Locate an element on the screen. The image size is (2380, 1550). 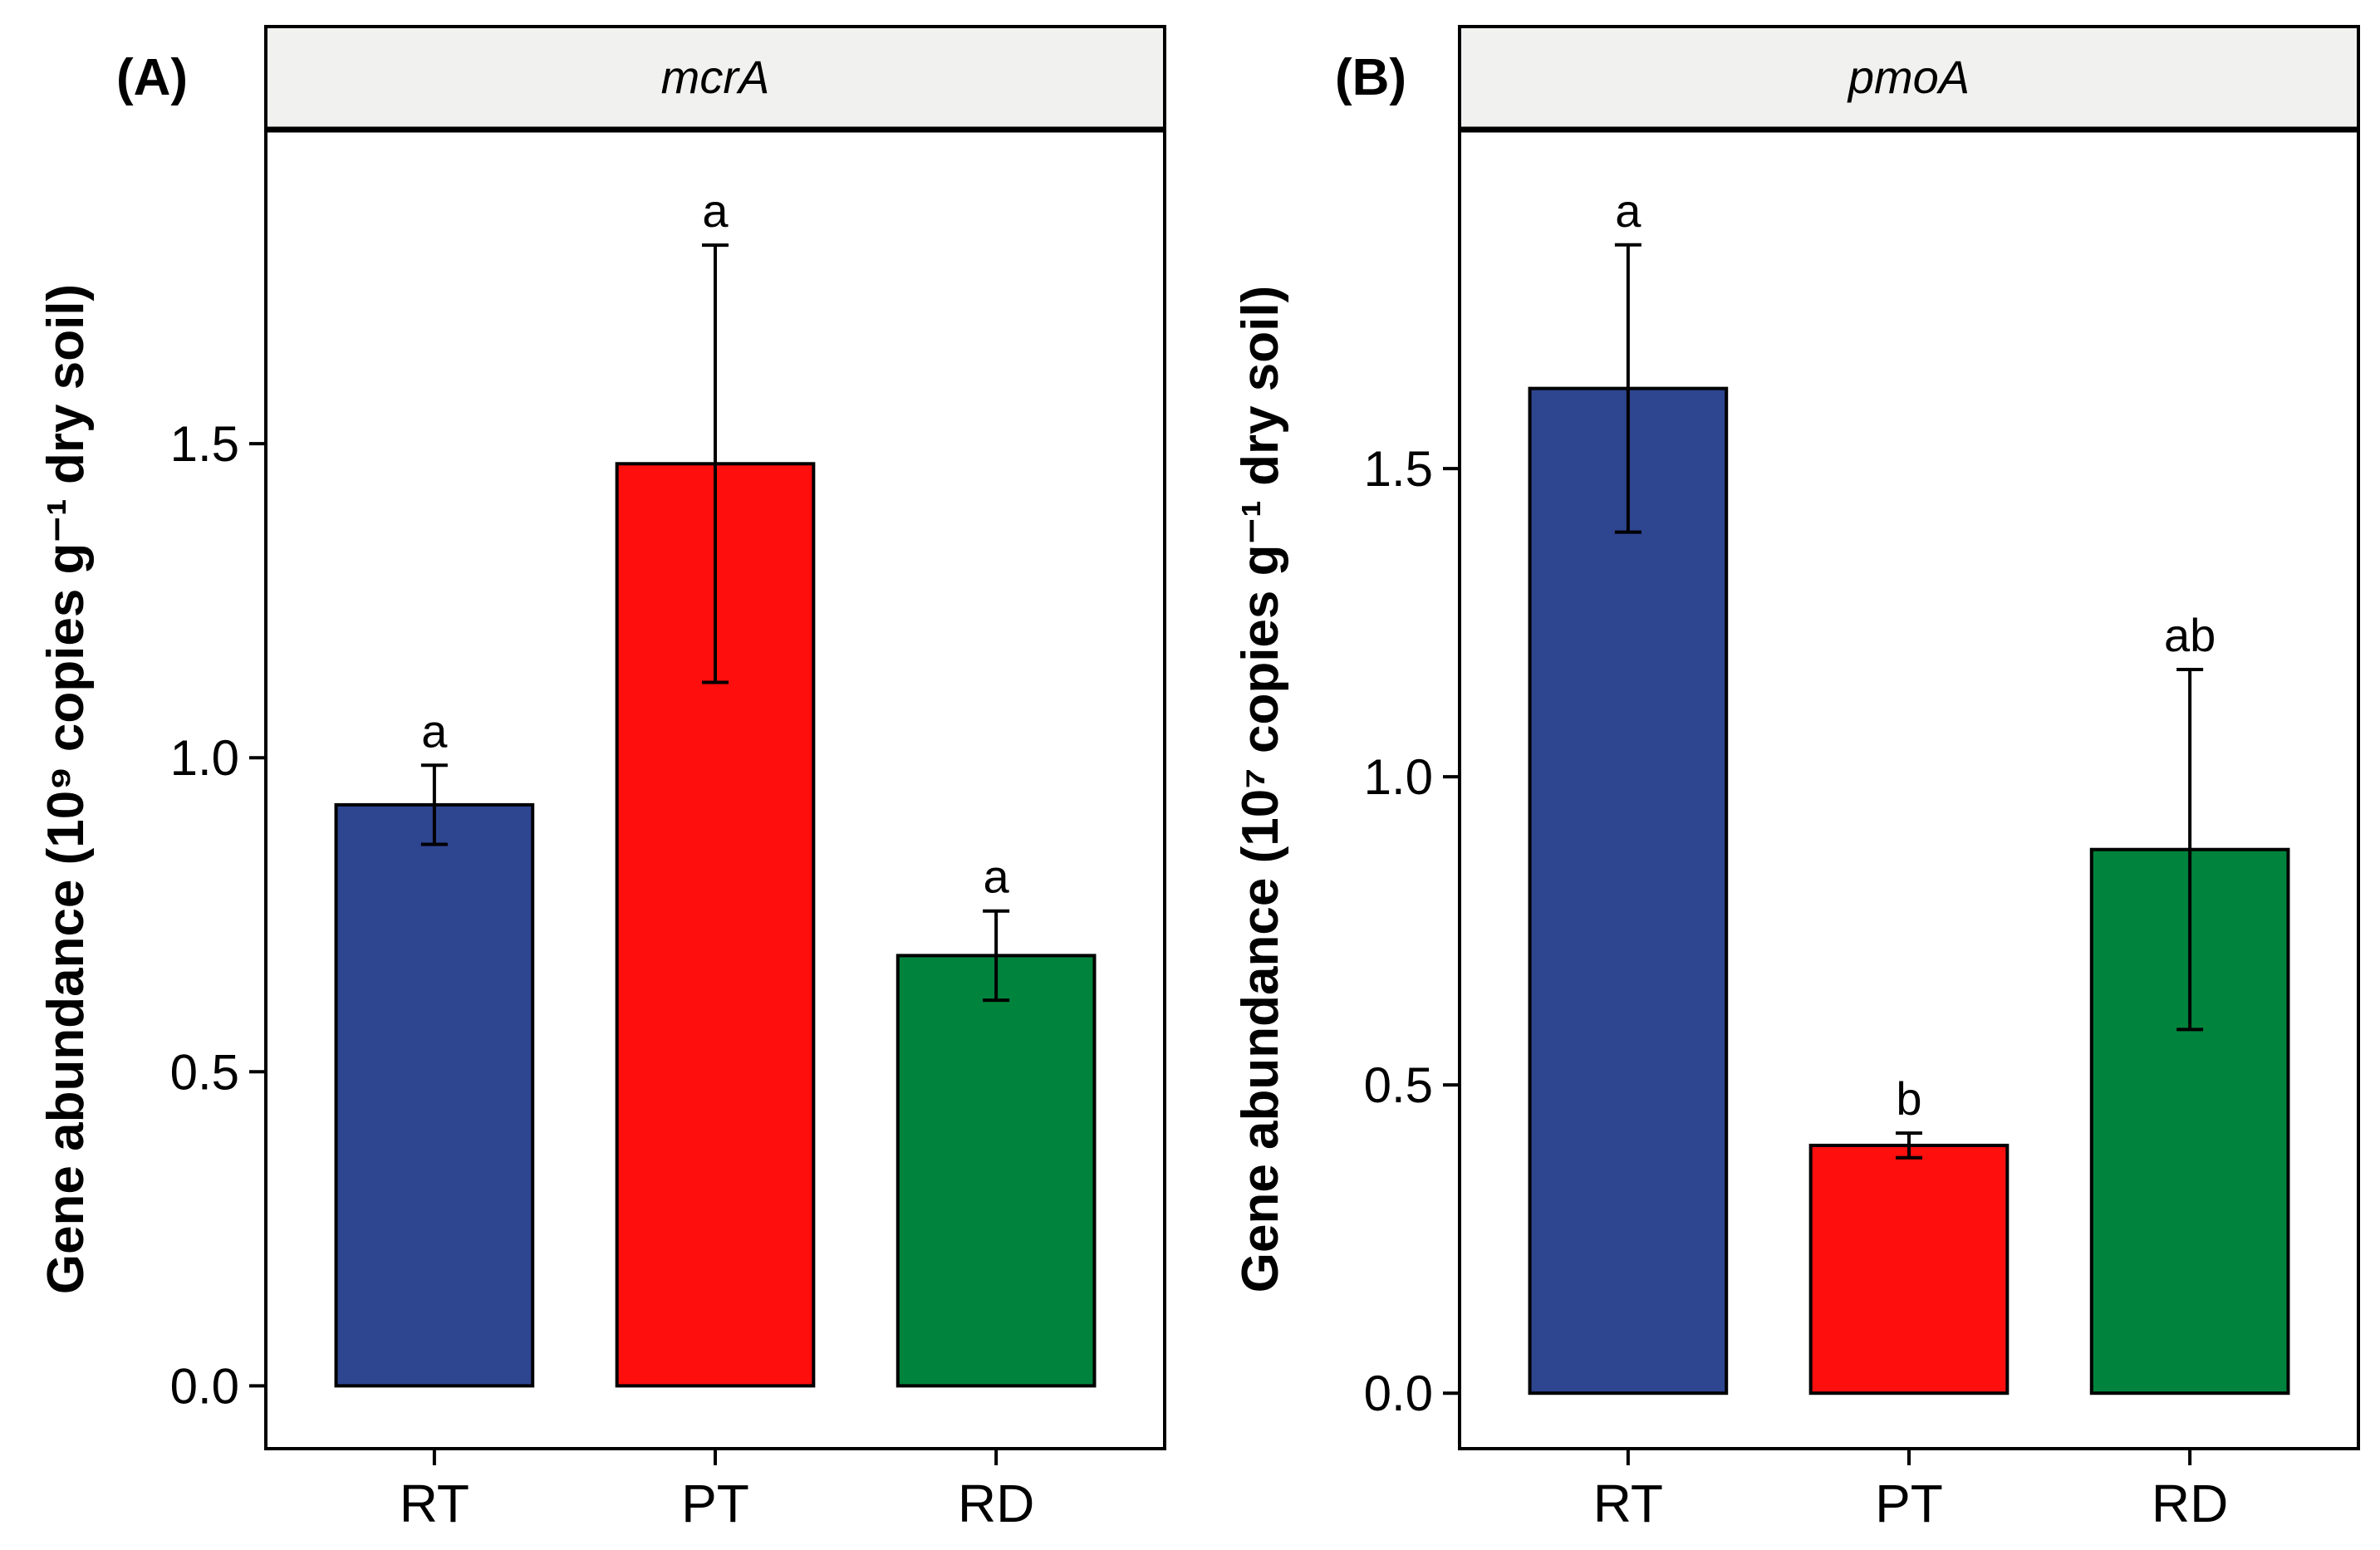
panel-b-x-tick-label-rt: RT is located at coordinates (1628, 1503).